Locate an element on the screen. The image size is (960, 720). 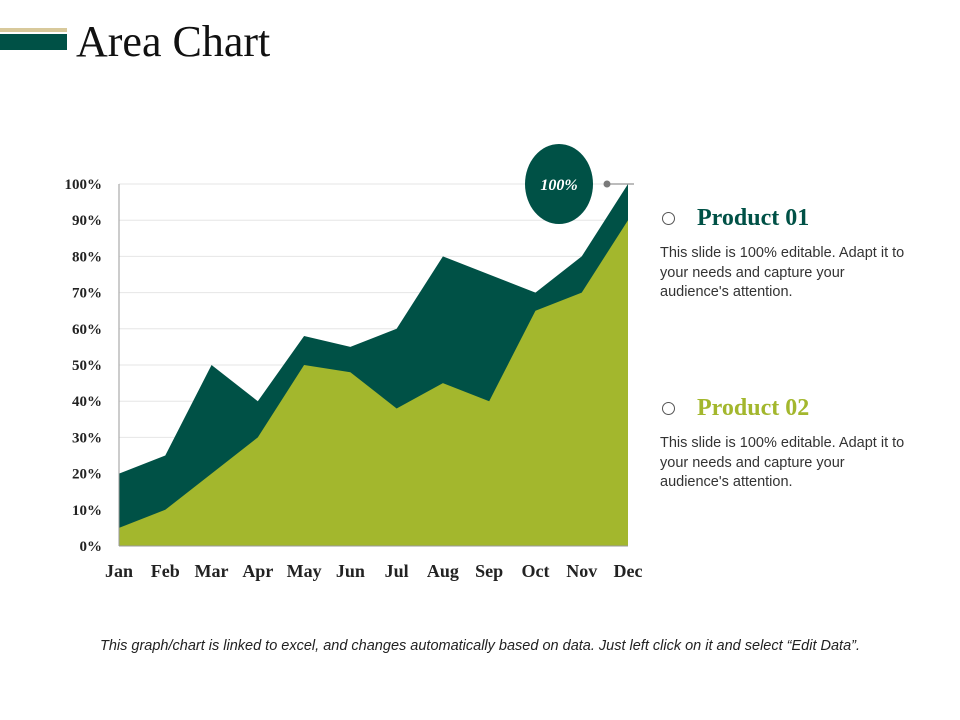
callout-label: 100% is located at coordinates (558, 185).